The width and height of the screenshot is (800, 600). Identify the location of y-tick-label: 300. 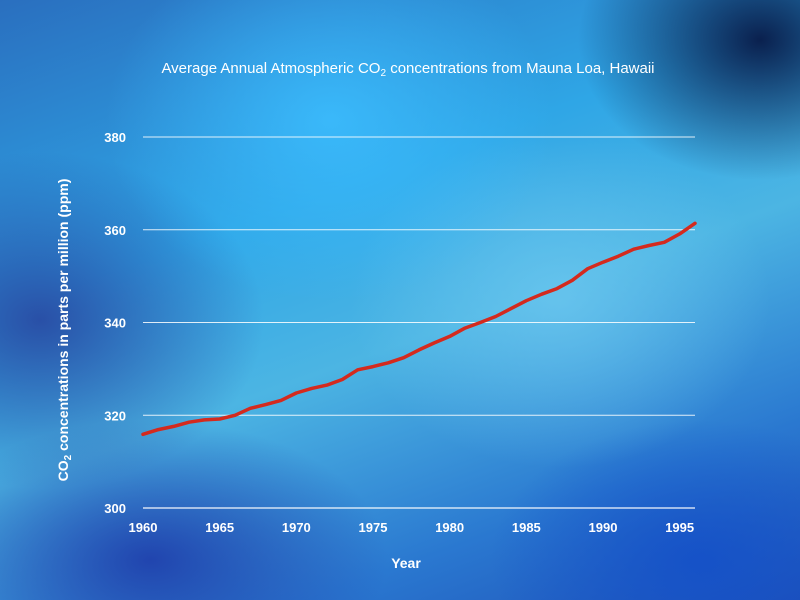
(115, 508).